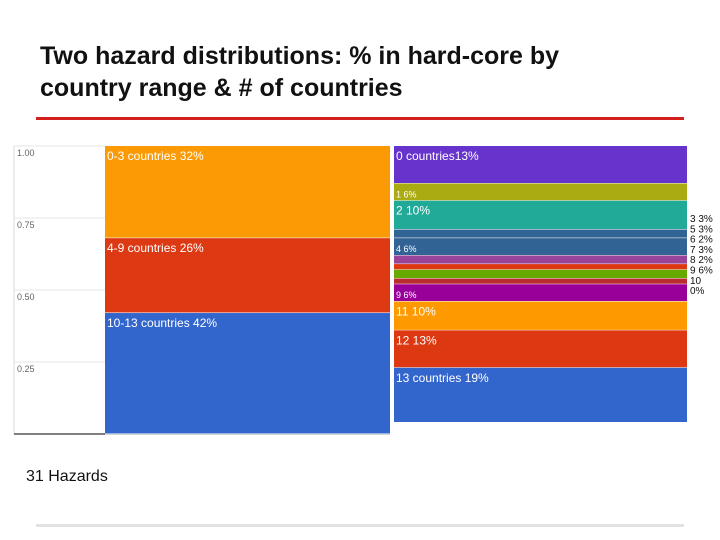  What do you see at coordinates (155, 248) in the screenshot?
I see `segment-label: 4-9 countries 26%` at bounding box center [155, 248].